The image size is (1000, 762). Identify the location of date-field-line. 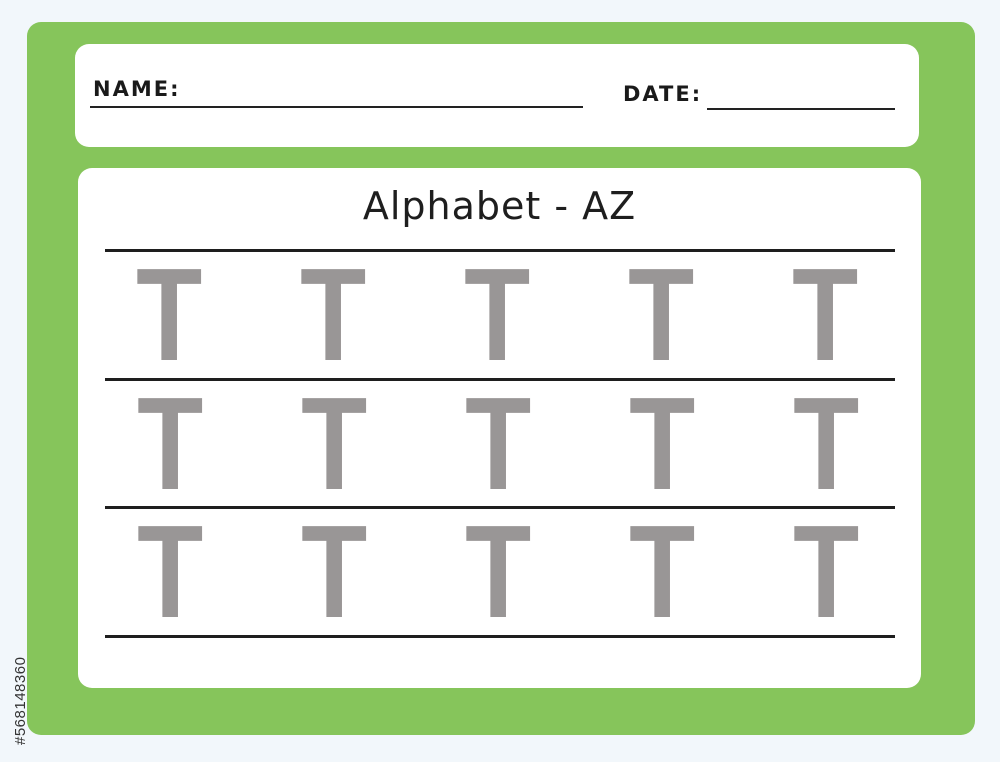
(801, 109).